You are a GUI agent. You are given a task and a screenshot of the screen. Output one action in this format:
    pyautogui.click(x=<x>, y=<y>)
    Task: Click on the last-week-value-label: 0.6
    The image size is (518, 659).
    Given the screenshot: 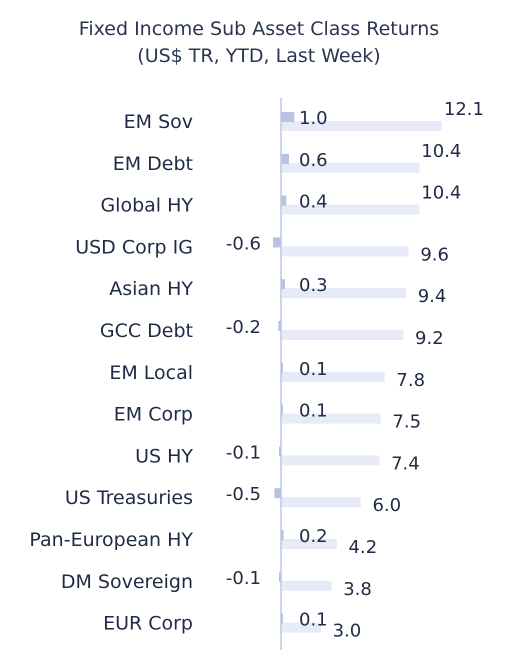 What is the action you would take?
    pyautogui.click(x=313, y=160)
    